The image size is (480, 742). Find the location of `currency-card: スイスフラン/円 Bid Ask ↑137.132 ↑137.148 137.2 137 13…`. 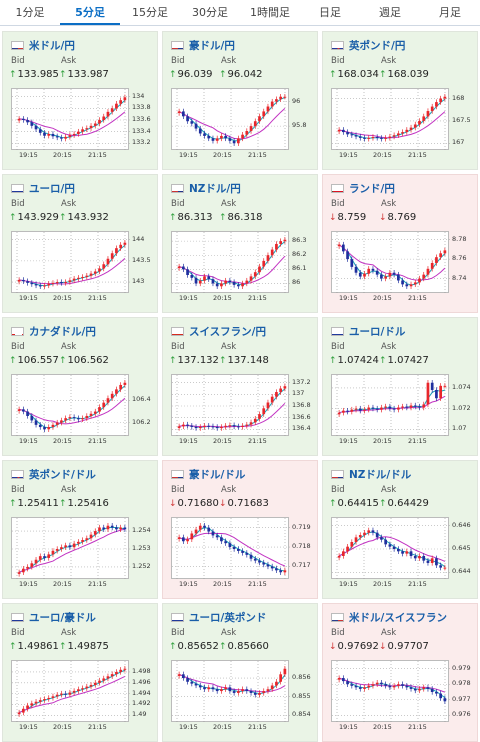

currency-card: スイスフラン/円 Bid Ask ↑137.132 ↑137.148 137.2 137 13… is located at coordinates (240, 386).